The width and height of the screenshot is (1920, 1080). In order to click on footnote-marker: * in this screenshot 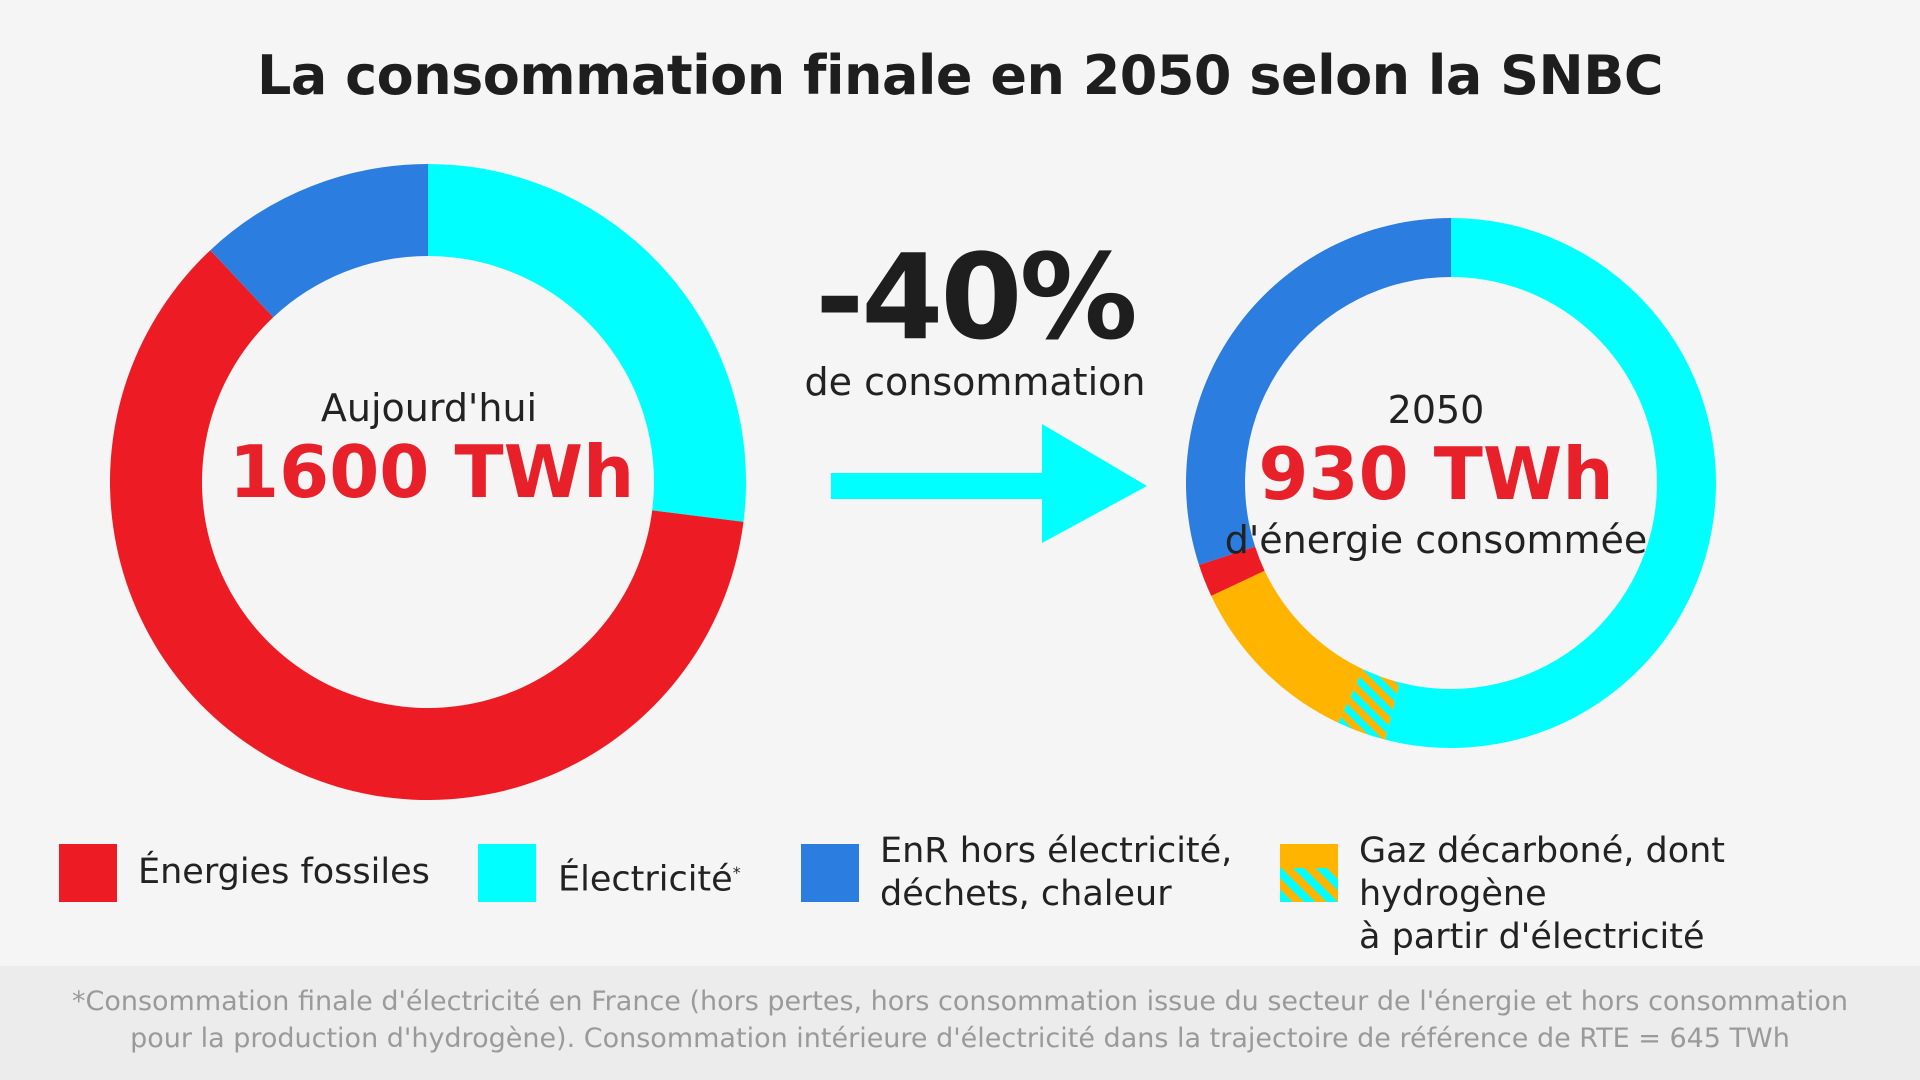, I will do `click(736, 872)`.